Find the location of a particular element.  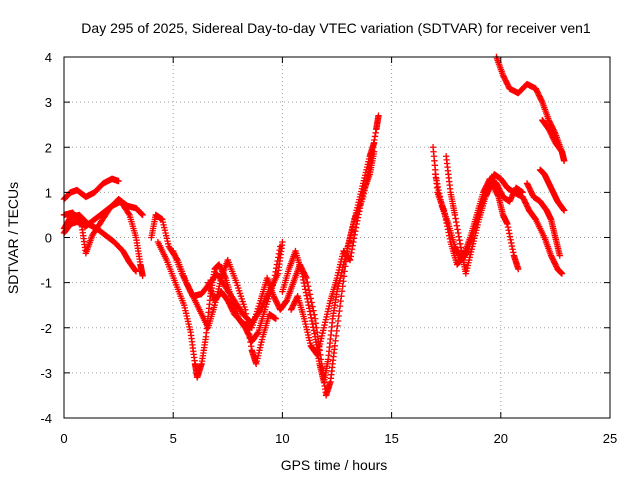

series-arc-d is located at coordinates (100, 243).